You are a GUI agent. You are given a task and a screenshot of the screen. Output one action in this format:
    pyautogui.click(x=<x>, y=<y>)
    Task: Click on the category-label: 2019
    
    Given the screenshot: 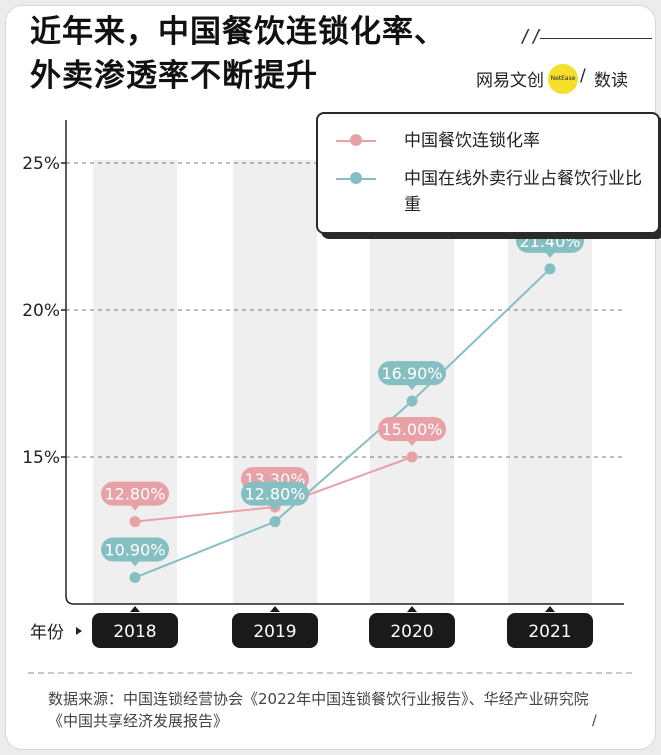 What is the action you would take?
    pyautogui.click(x=274, y=632)
    